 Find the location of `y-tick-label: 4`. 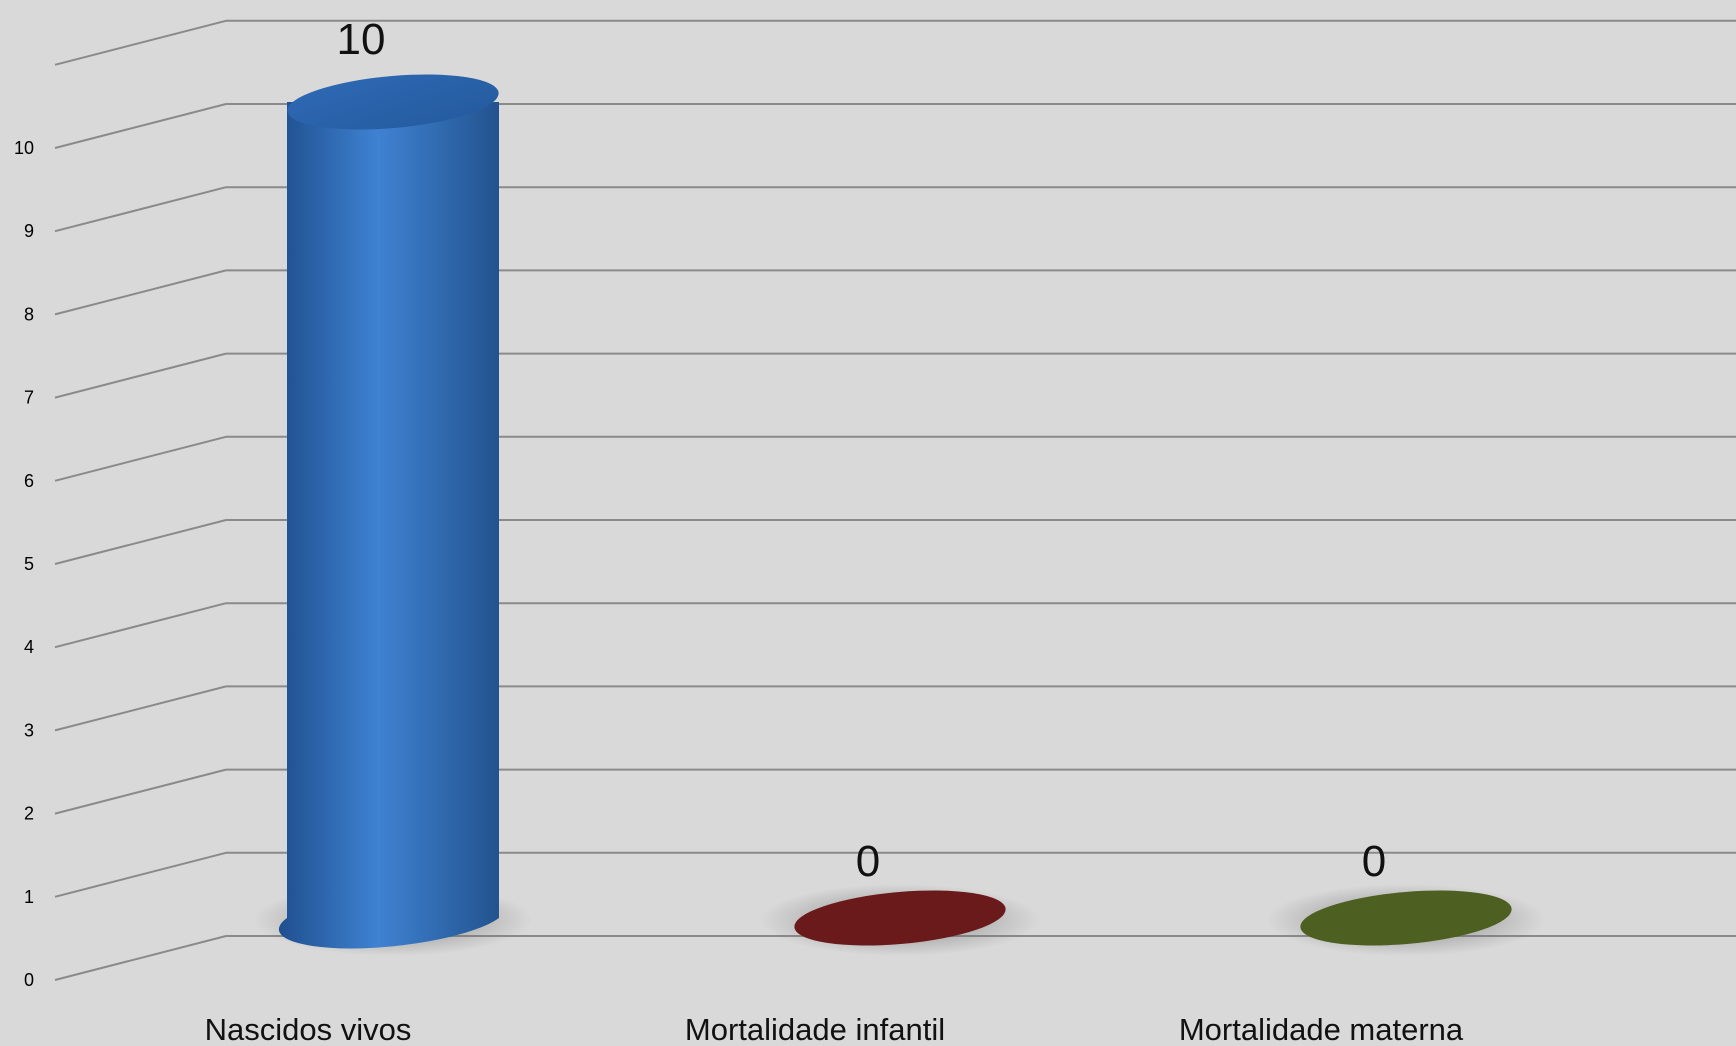

y-tick-label: 4 is located at coordinates (29, 647).